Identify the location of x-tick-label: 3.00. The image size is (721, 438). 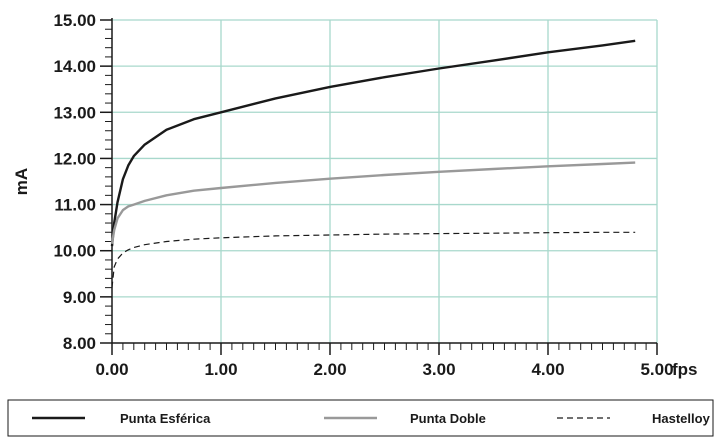
(438, 369).